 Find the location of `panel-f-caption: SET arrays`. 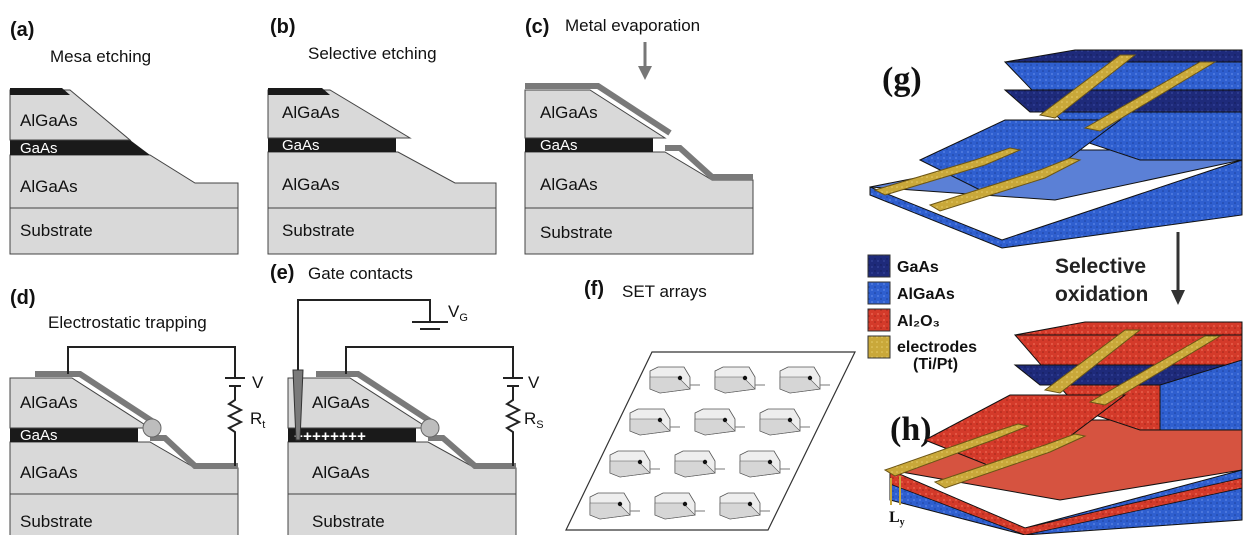

panel-f-caption: SET arrays is located at coordinates (664, 291).